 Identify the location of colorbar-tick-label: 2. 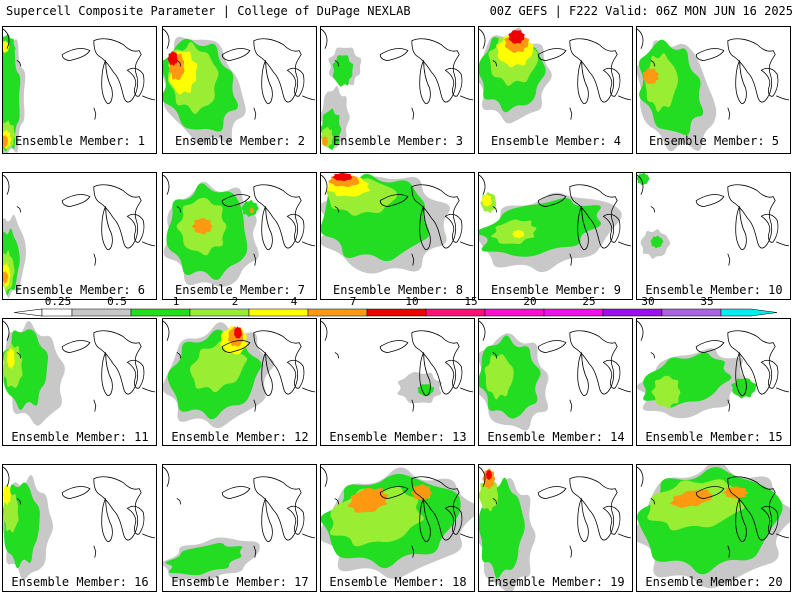
(235, 301).